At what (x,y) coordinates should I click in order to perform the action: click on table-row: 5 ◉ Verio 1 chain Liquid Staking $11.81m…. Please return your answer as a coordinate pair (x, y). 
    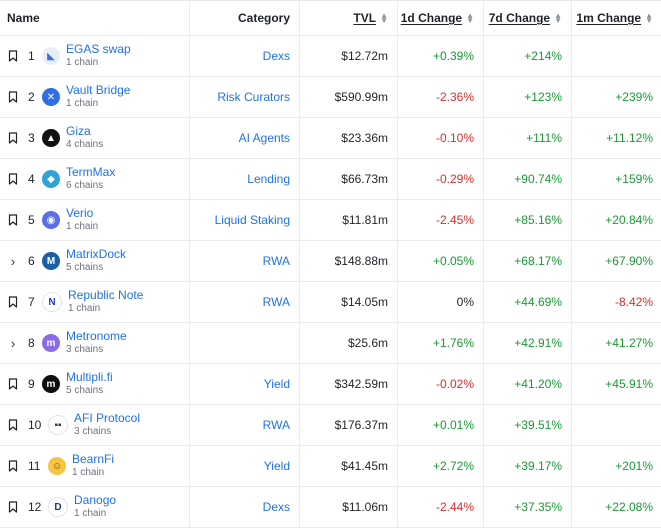
    Looking at the image, I should click on (330, 220).